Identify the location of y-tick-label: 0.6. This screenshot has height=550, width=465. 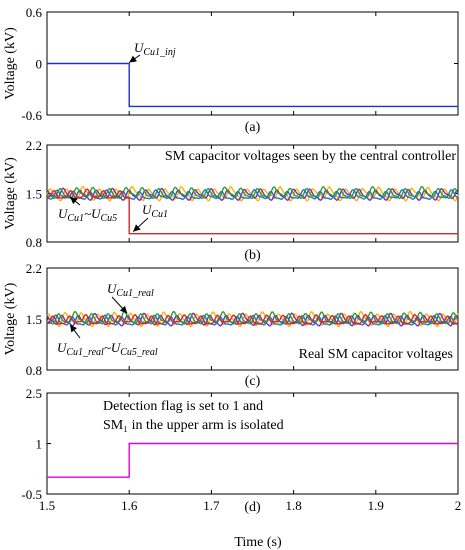
(34, 12).